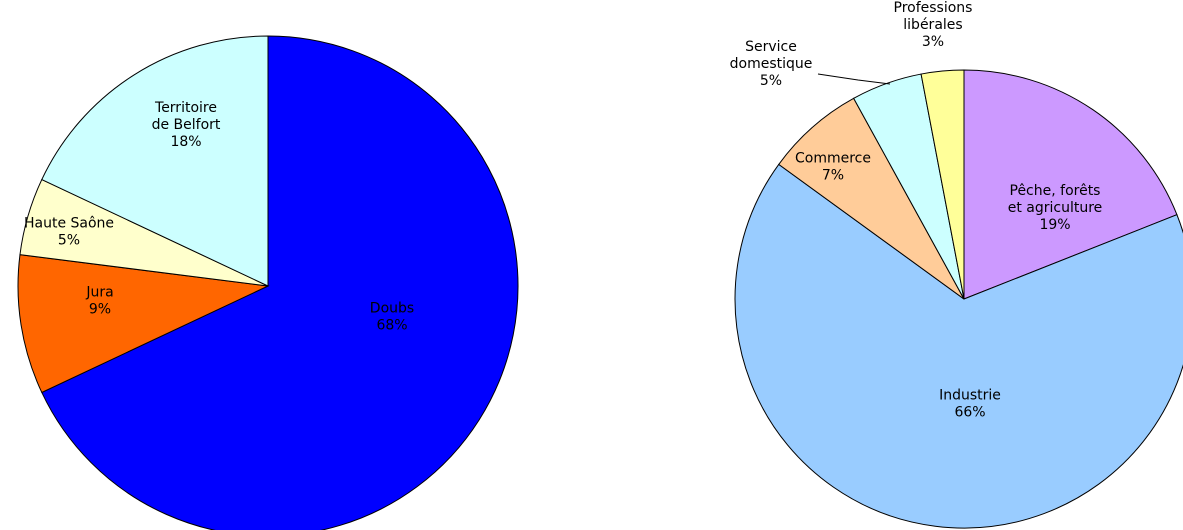 The image size is (1183, 530). I want to click on pie-slice-jura, so click(143, 324).